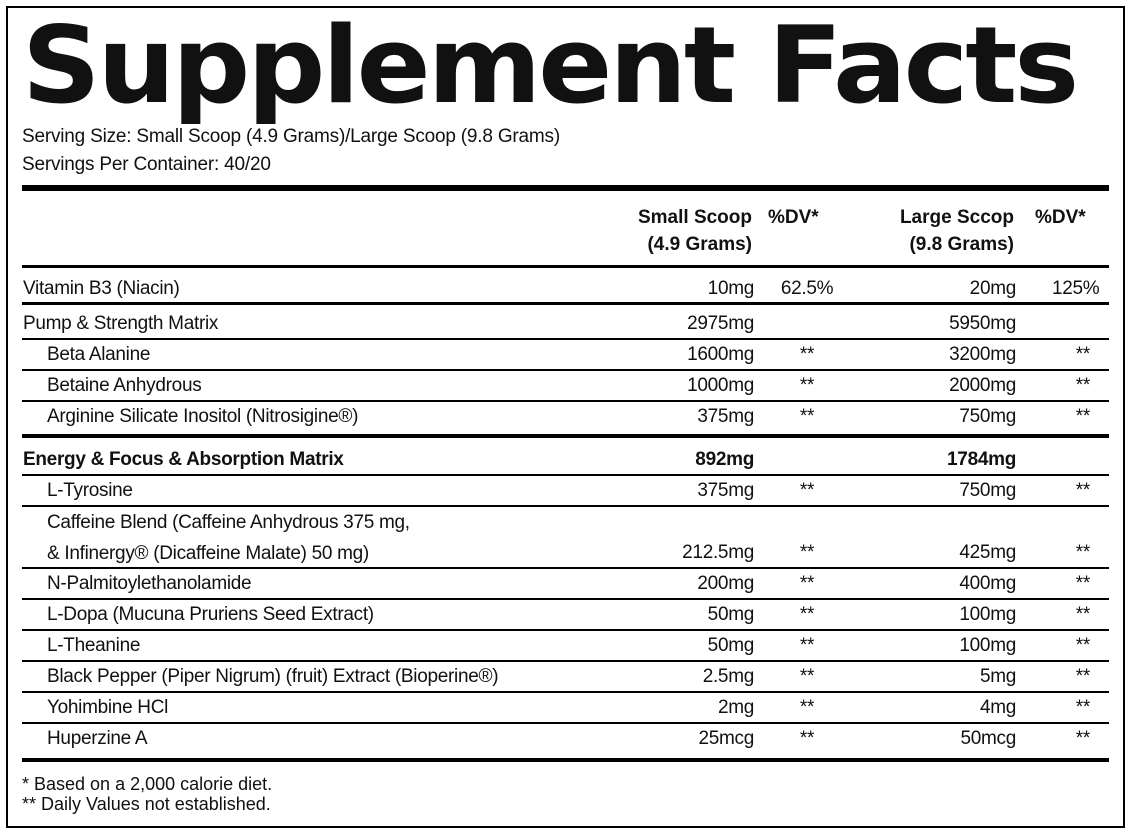 Image resolution: width=1135 pixels, height=838 pixels. What do you see at coordinates (720, 385) in the screenshot?
I see `small-amount: 1000mg` at bounding box center [720, 385].